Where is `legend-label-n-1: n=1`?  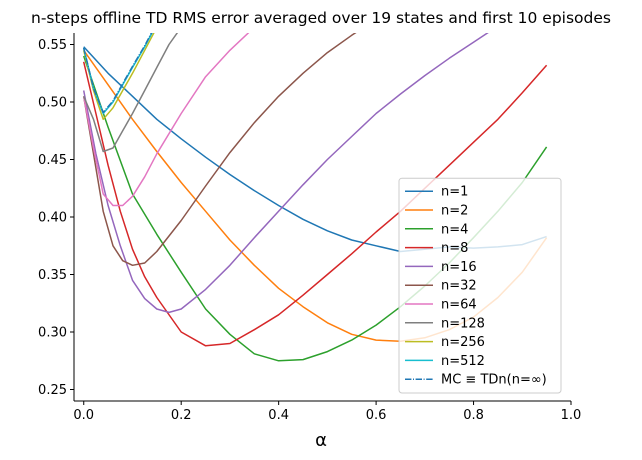 legend-label-n-1: n=1 is located at coordinates (454, 192).